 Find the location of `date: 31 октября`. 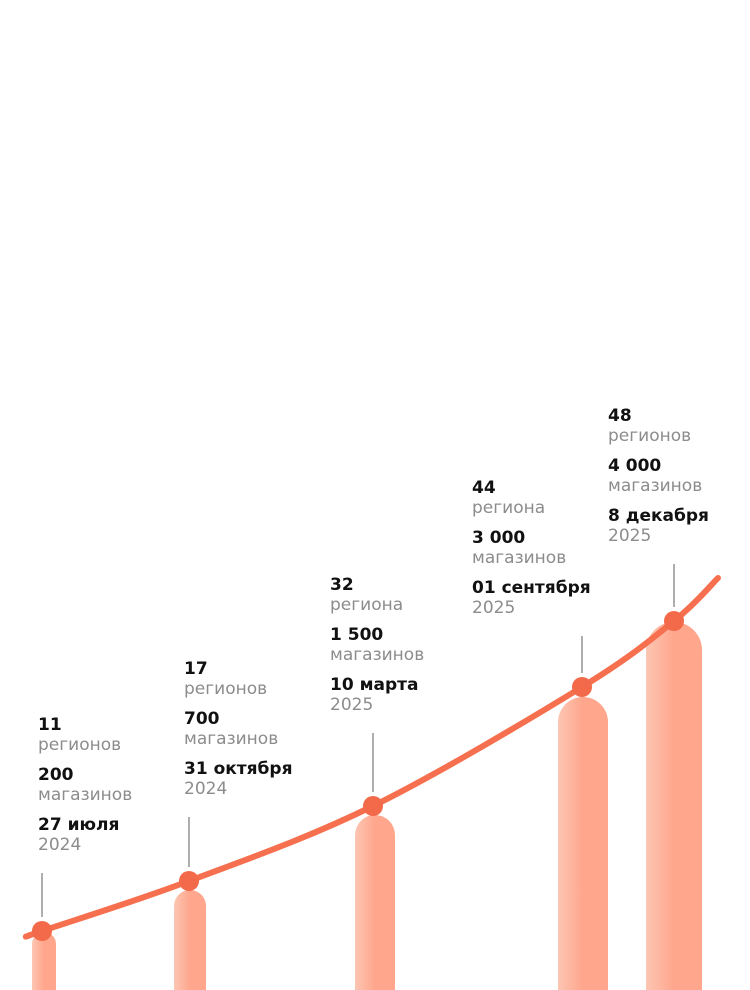

date: 31 октября is located at coordinates (238, 769).